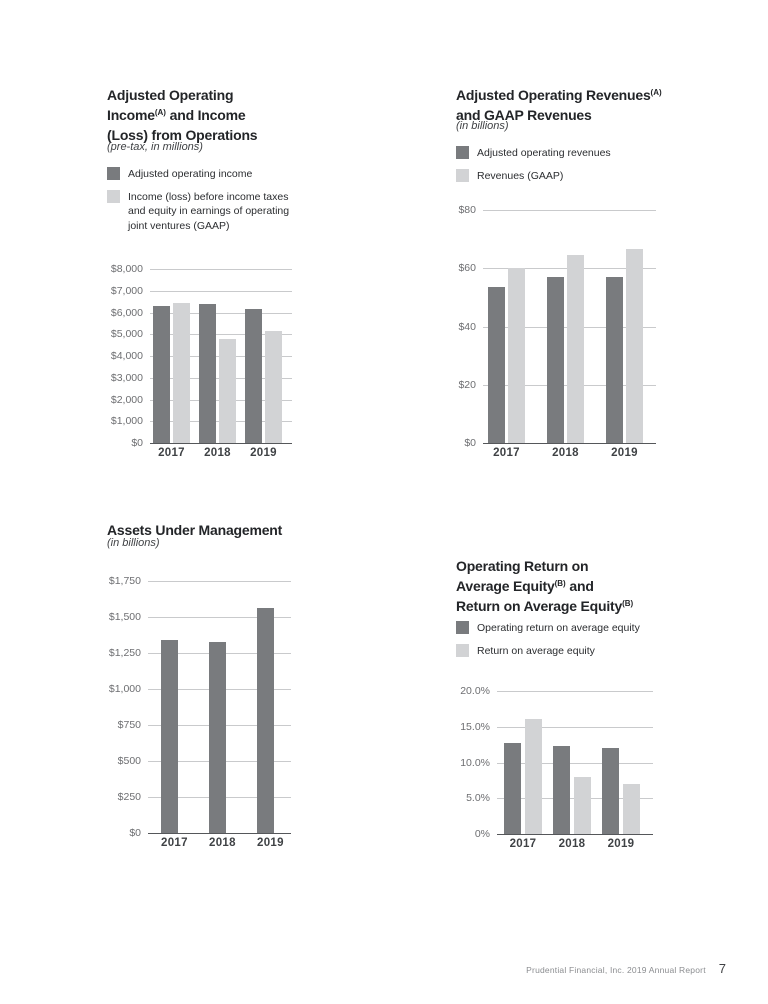 The width and height of the screenshot is (768, 1004). Describe the element at coordinates (556, 767) in the screenshot. I see `chart-plot-area: 20.0% 15.0% 10.0% 5.0% 0% 2017 2018 2019` at that location.